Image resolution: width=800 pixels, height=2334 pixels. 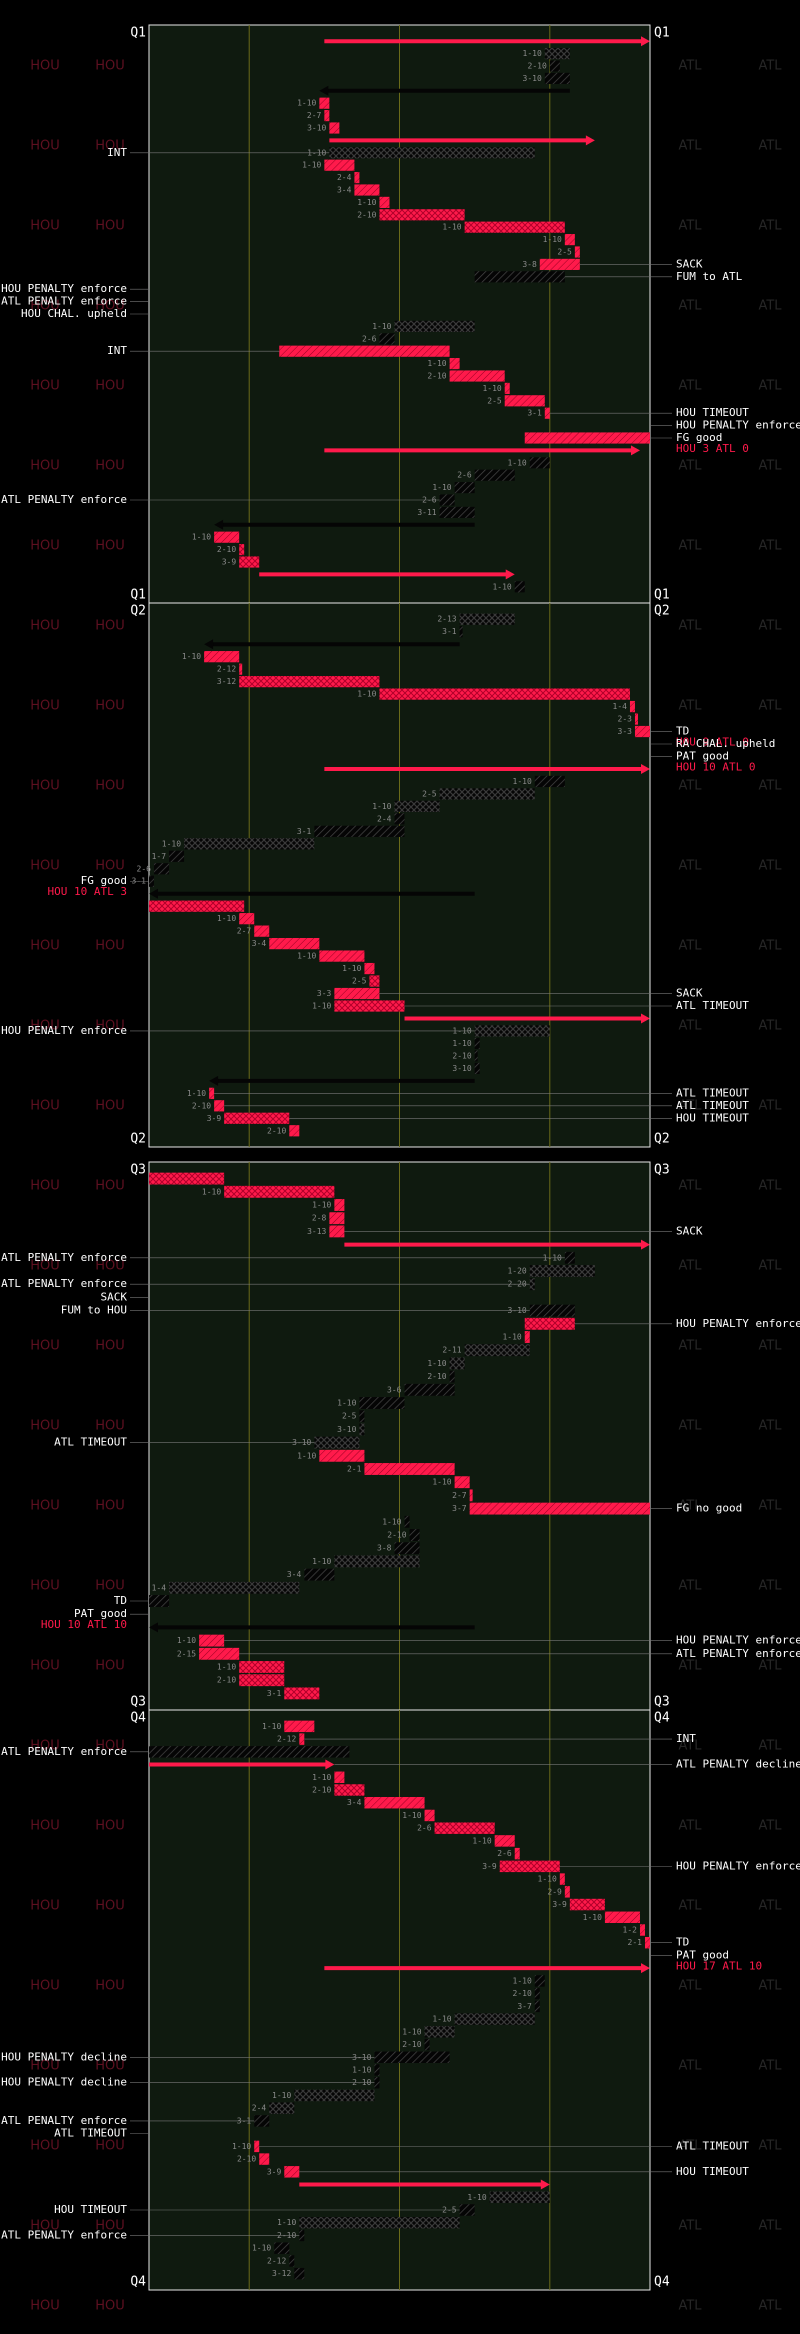 What do you see at coordinates (459, 1508) in the screenshot?
I see `down-distance: 3-7` at bounding box center [459, 1508].